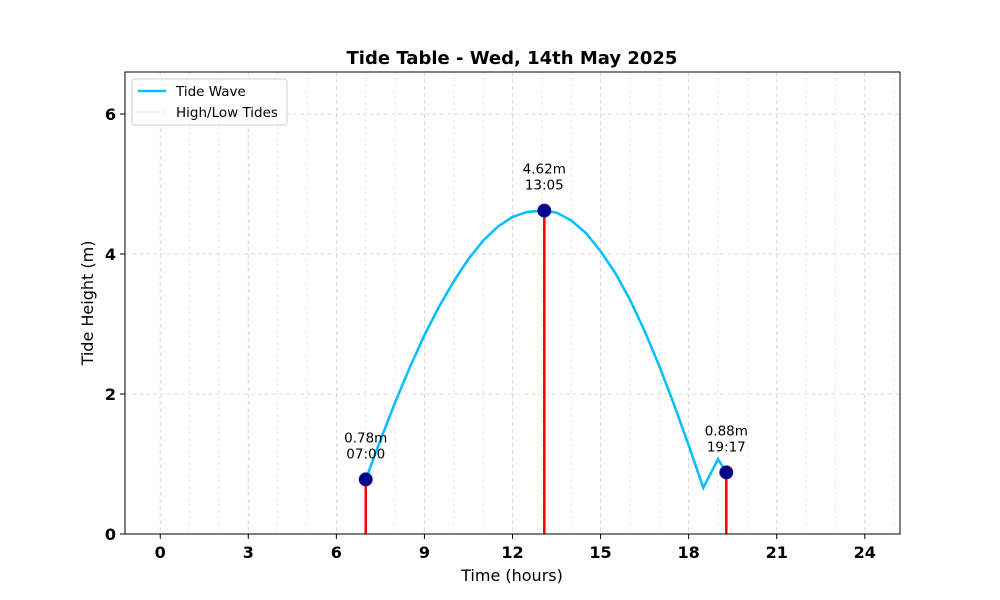  I want to click on x-axis-ticks: 0 3 6 9 12 15 18 21 24, so click(515, 548).